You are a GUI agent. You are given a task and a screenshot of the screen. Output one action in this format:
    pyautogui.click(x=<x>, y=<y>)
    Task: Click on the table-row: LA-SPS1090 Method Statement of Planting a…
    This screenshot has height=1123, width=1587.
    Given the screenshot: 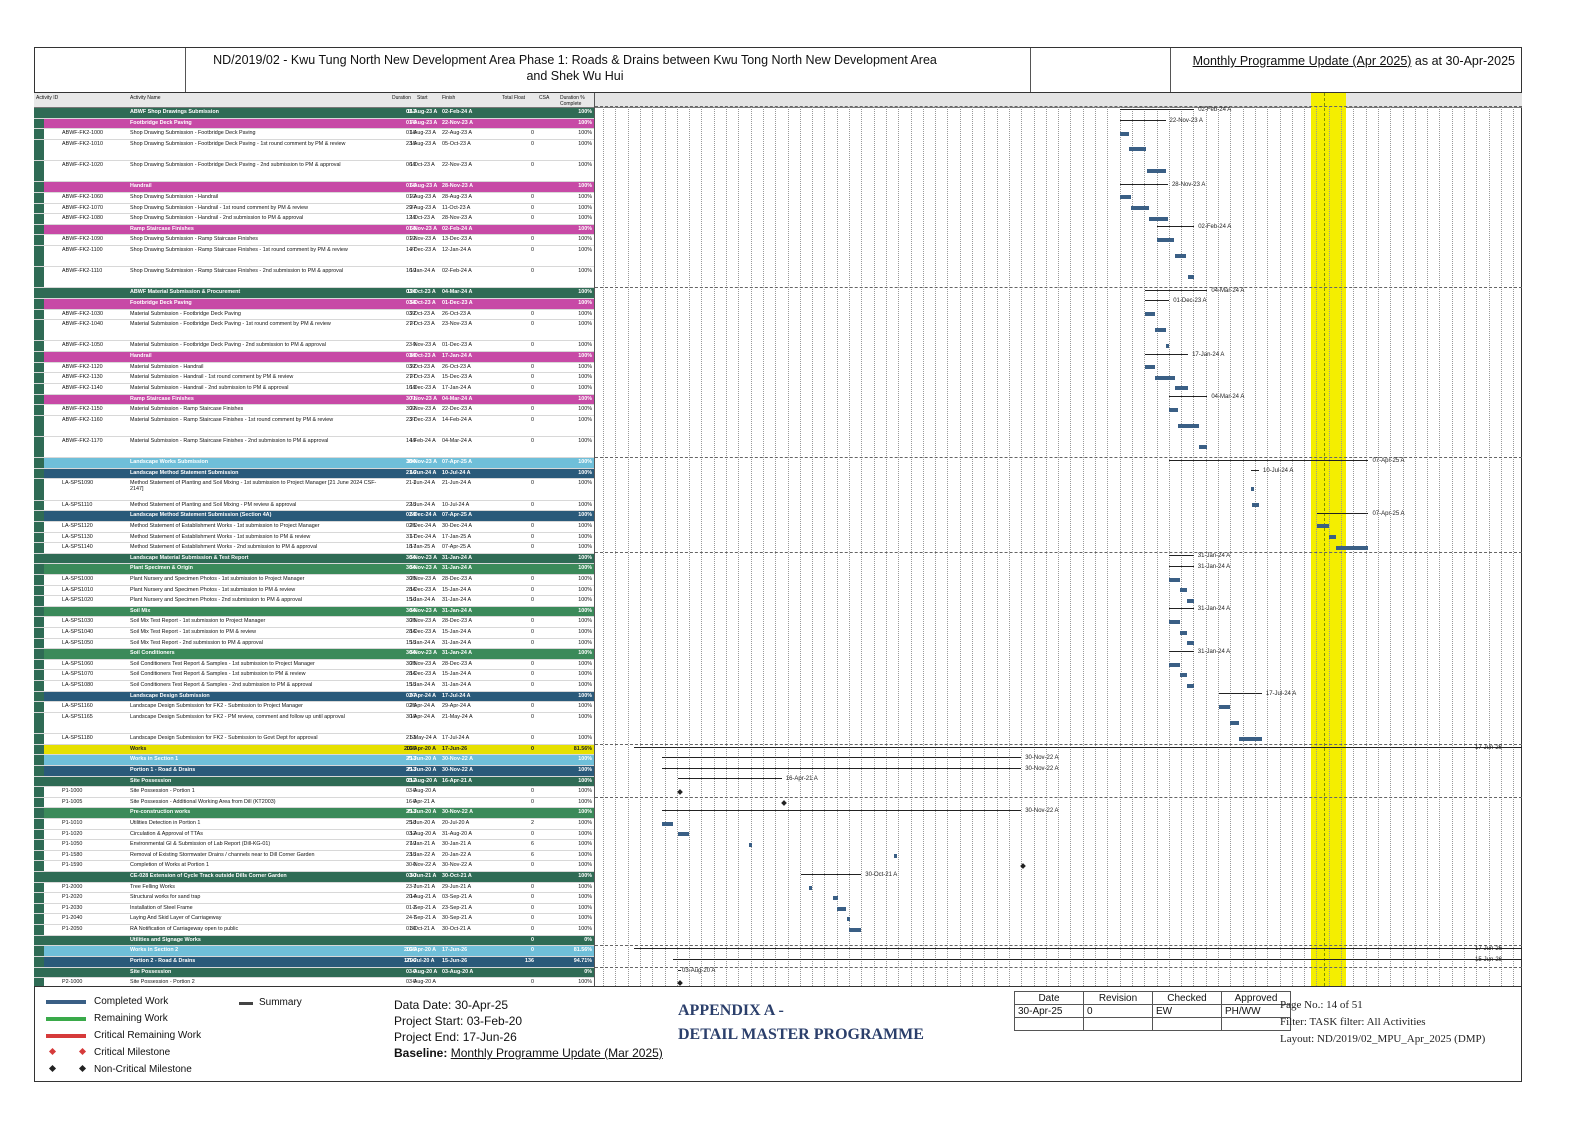 What is the action you would take?
    pyautogui.click(x=314, y=490)
    